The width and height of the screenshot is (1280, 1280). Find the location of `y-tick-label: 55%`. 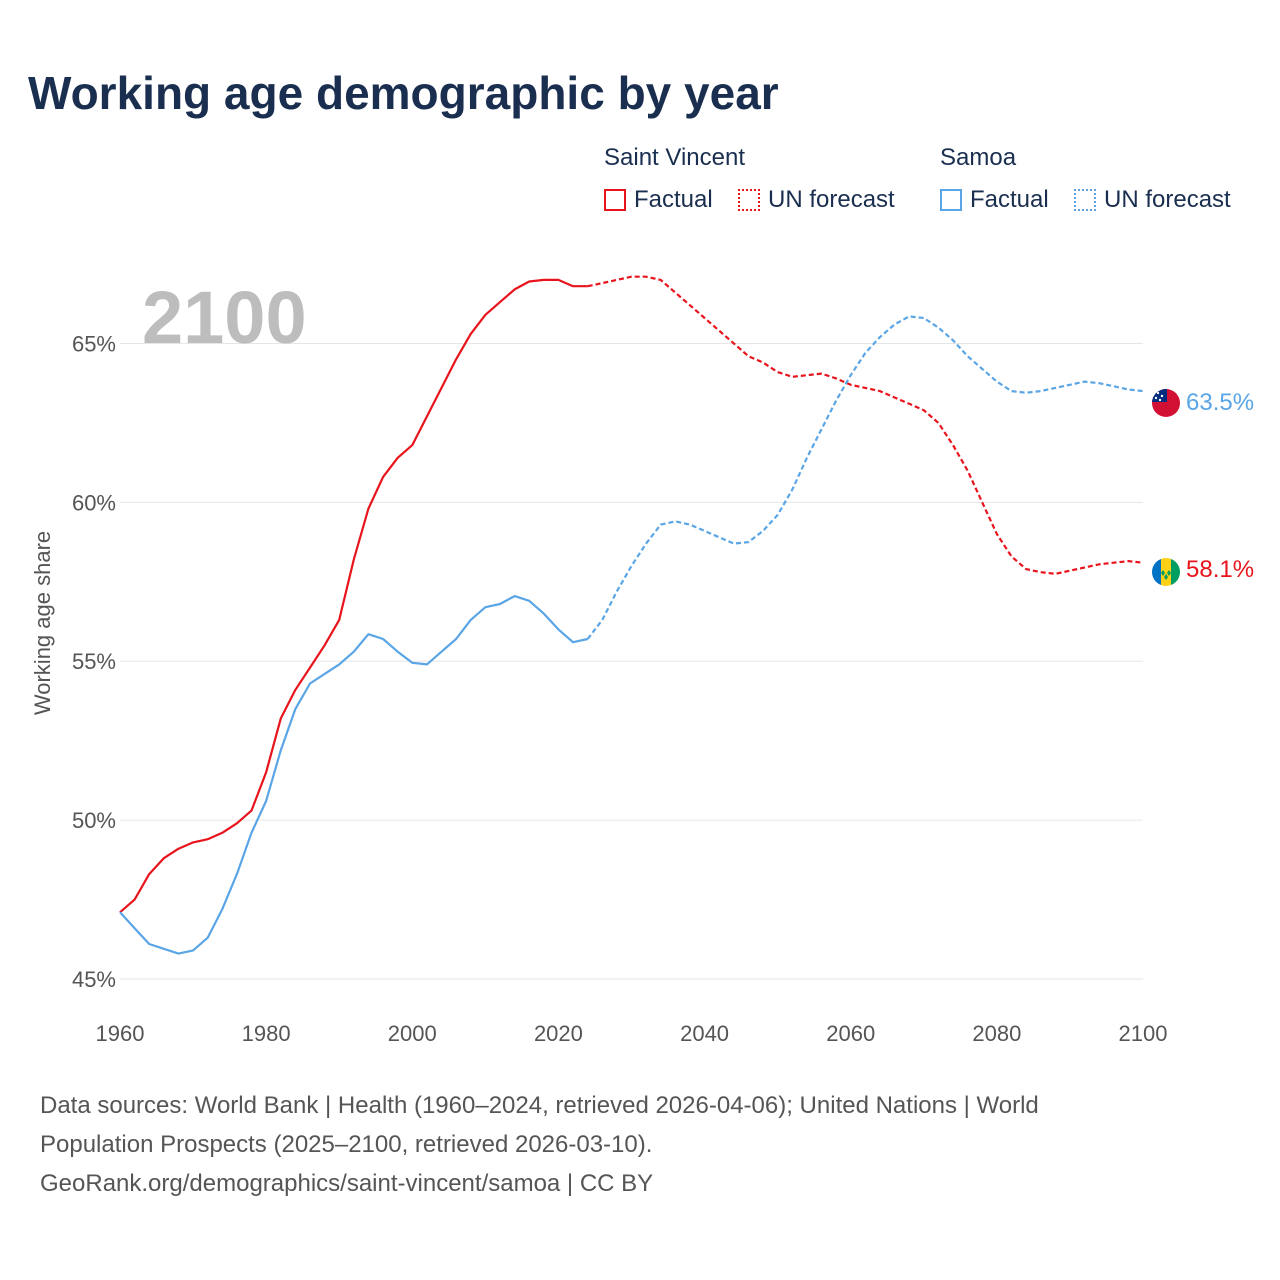

y-tick-label: 55% is located at coordinates (94, 661).